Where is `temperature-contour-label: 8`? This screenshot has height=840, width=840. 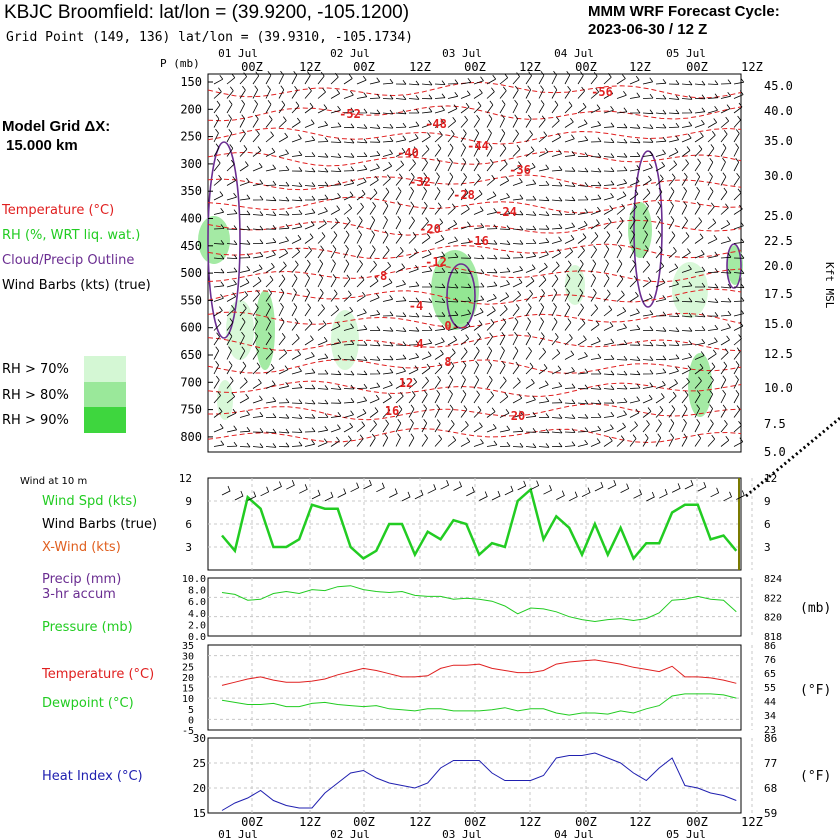
temperature-contour-label: 8 is located at coordinates (447, 362).